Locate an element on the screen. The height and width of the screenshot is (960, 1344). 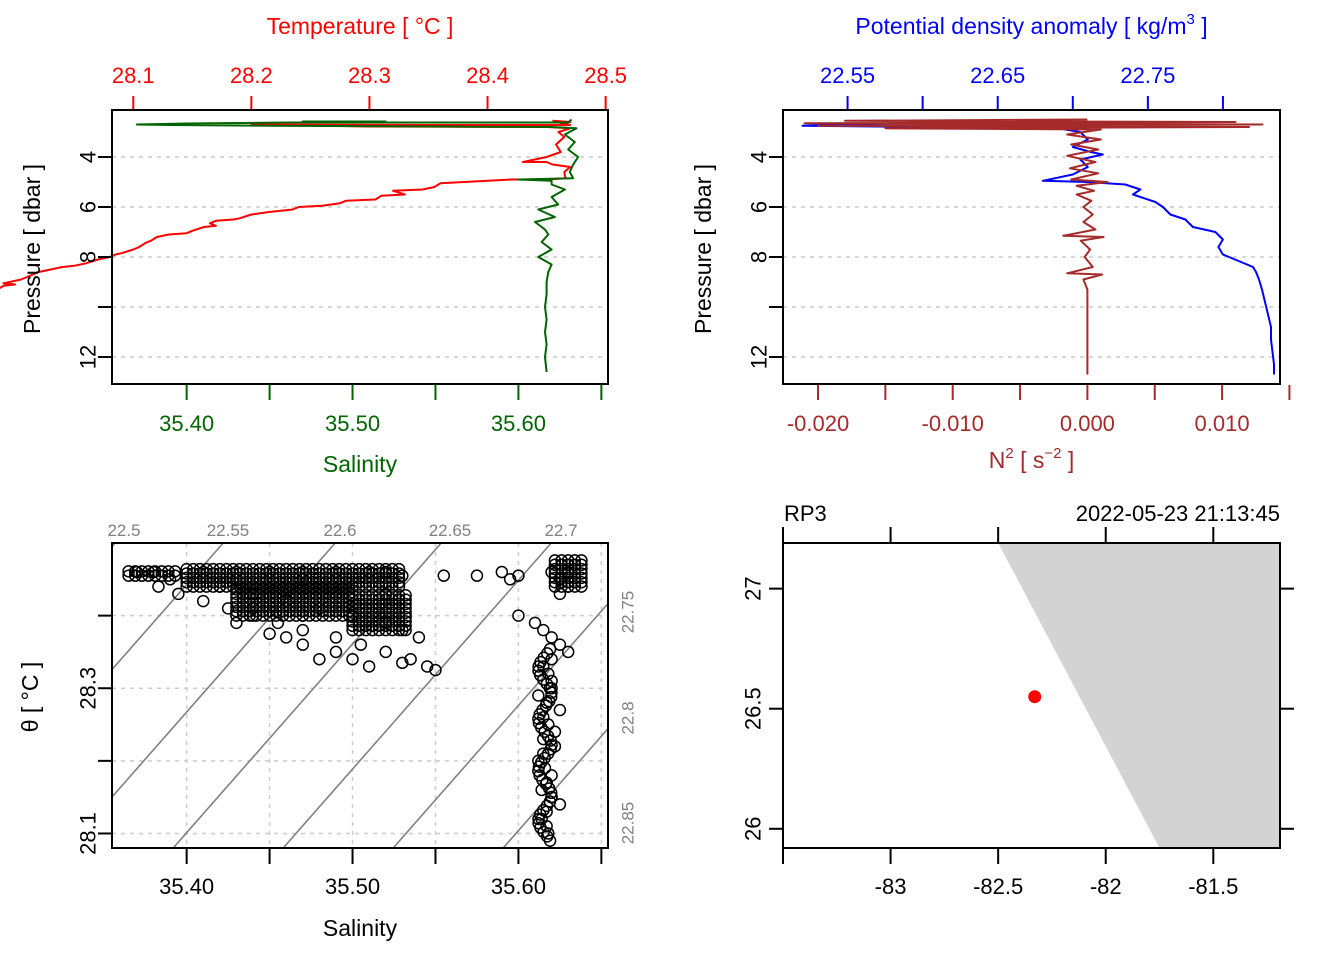
top-tick-label: 28.4 is located at coordinates (487, 75).